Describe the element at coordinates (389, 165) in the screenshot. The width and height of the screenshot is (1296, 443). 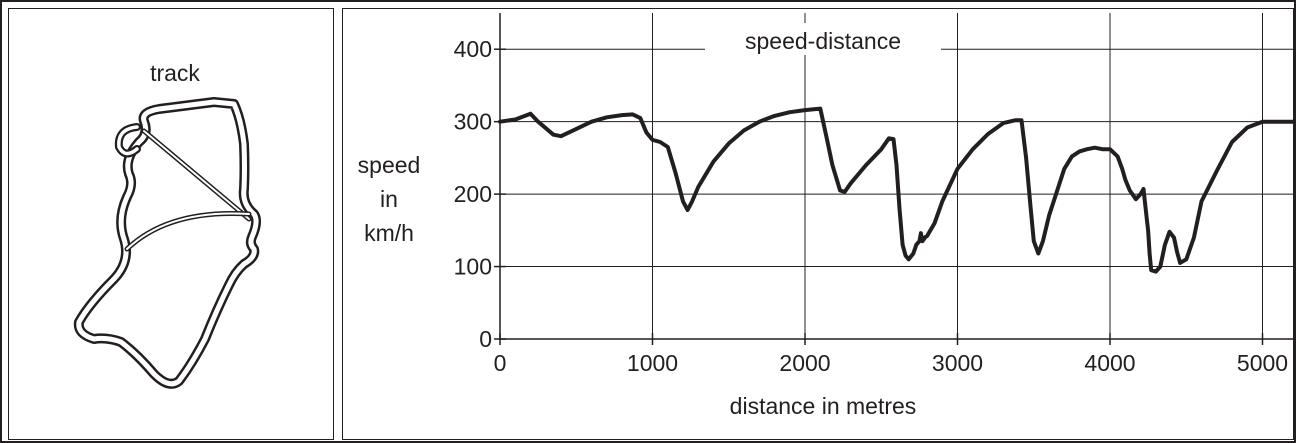
I see `y-axis-label-line-1: speed` at that location.